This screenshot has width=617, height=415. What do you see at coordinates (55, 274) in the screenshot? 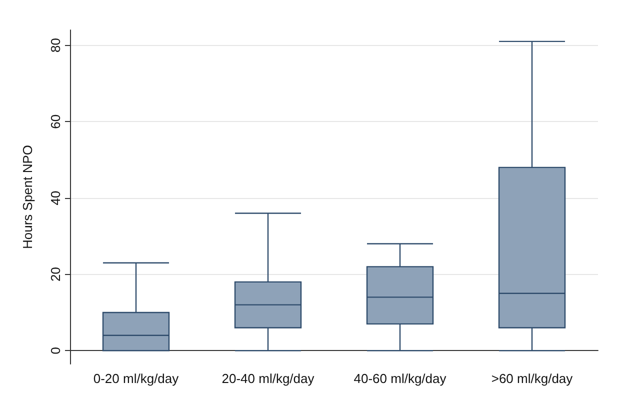
I see `y-tick-label: 20` at bounding box center [55, 274].